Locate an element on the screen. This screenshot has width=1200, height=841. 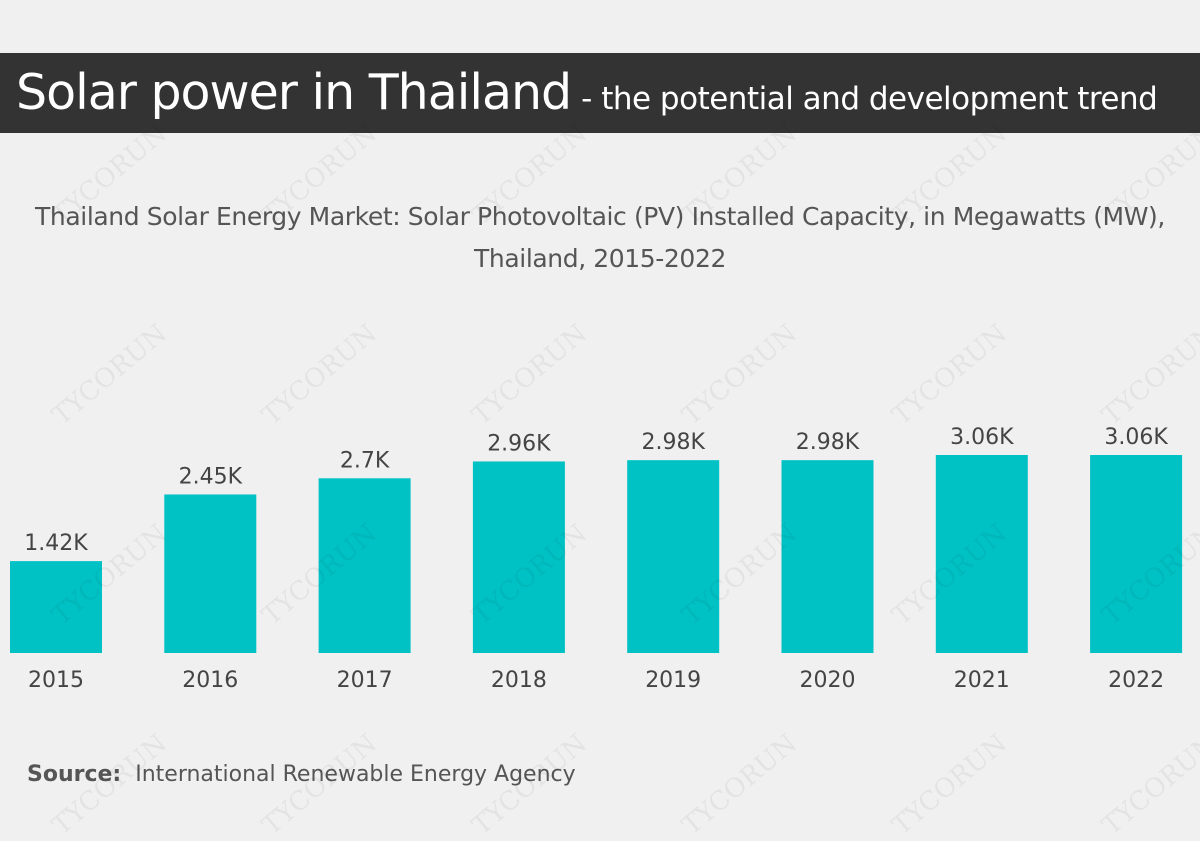
bar-2018 is located at coordinates (518, 557).